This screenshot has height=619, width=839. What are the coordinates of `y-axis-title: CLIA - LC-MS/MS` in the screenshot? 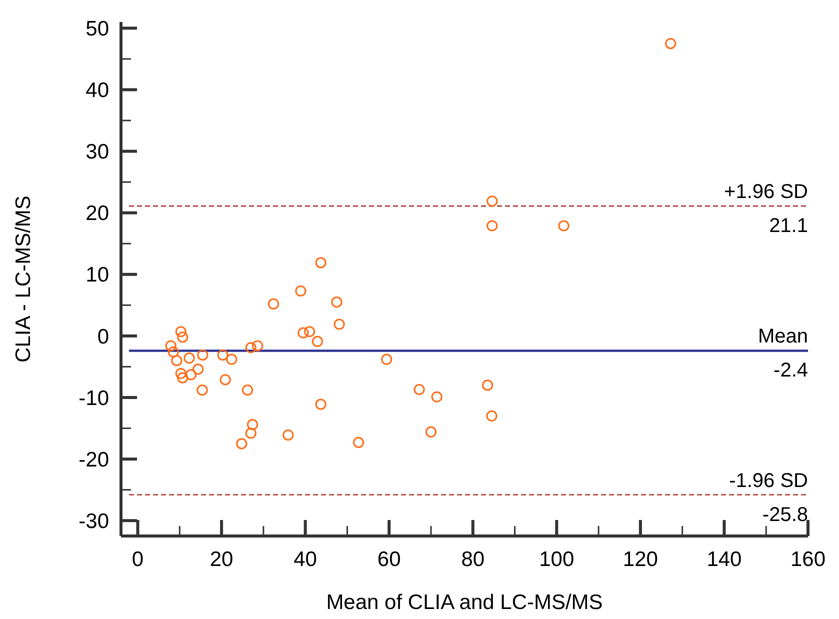 It's located at (23, 279).